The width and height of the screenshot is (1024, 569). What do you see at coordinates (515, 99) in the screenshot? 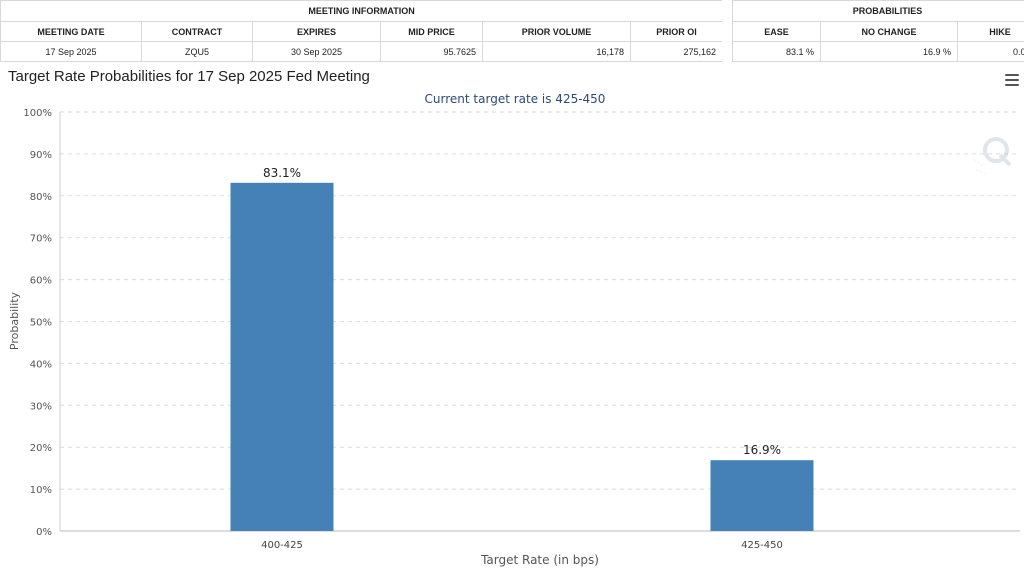
I see `chart-subtitle: Current target rate is 425-450` at bounding box center [515, 99].